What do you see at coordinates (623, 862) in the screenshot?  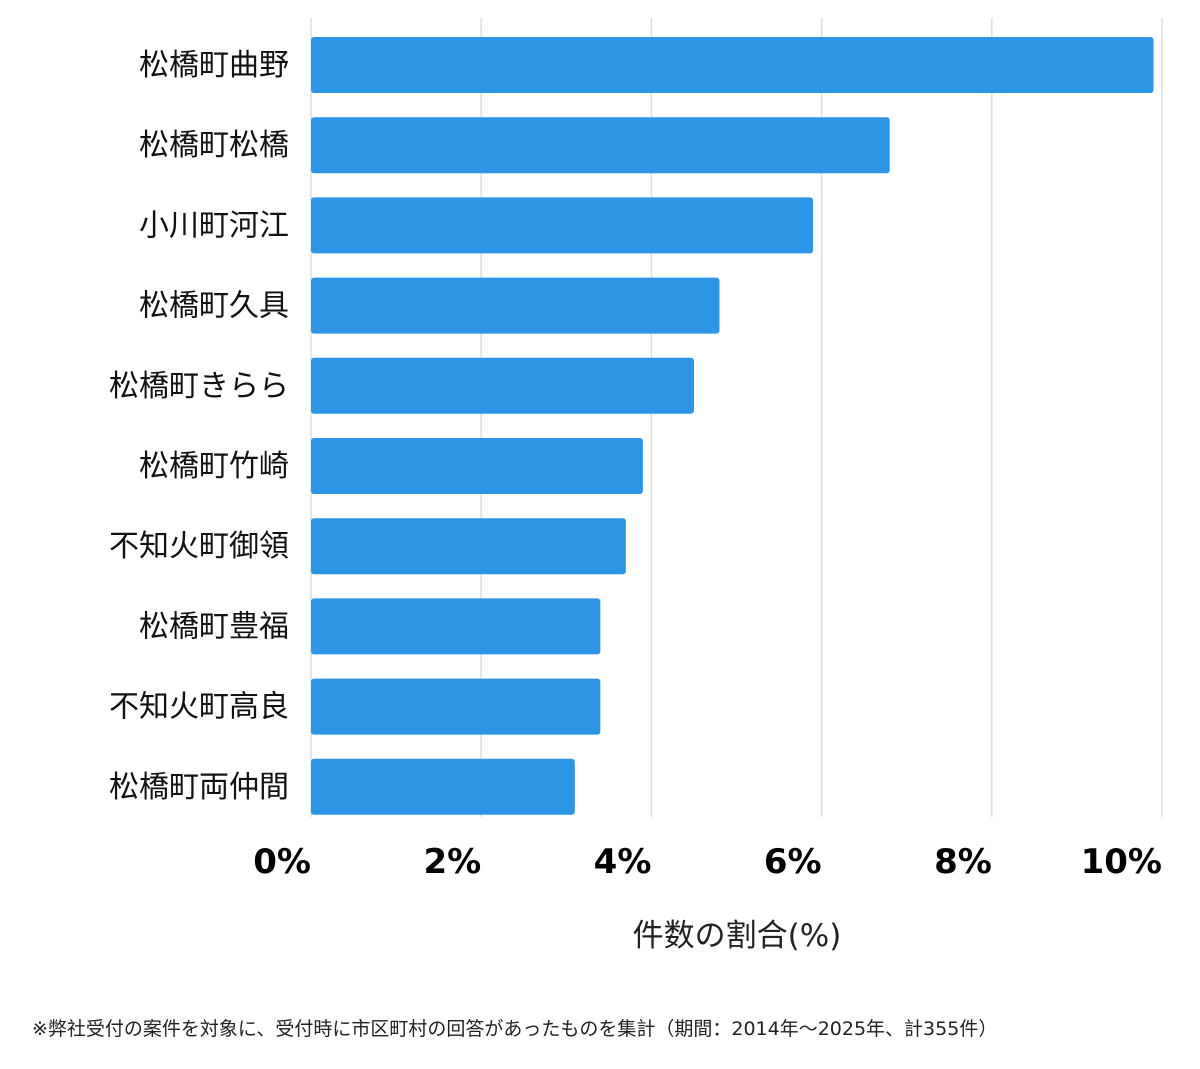 I see `x-tick-label: 4%` at bounding box center [623, 862].